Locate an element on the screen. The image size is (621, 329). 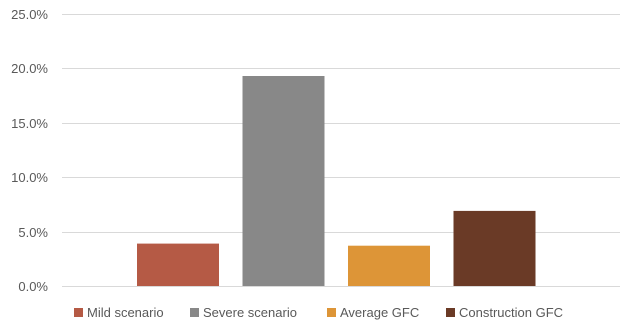
legend-swatch-mild-scenario is located at coordinates (78, 312).